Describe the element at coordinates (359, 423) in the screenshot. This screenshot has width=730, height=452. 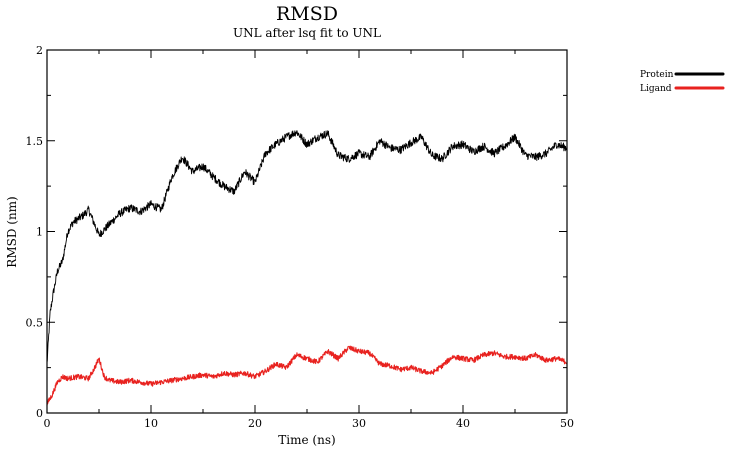
I see `x-tick-label: 30` at that location.